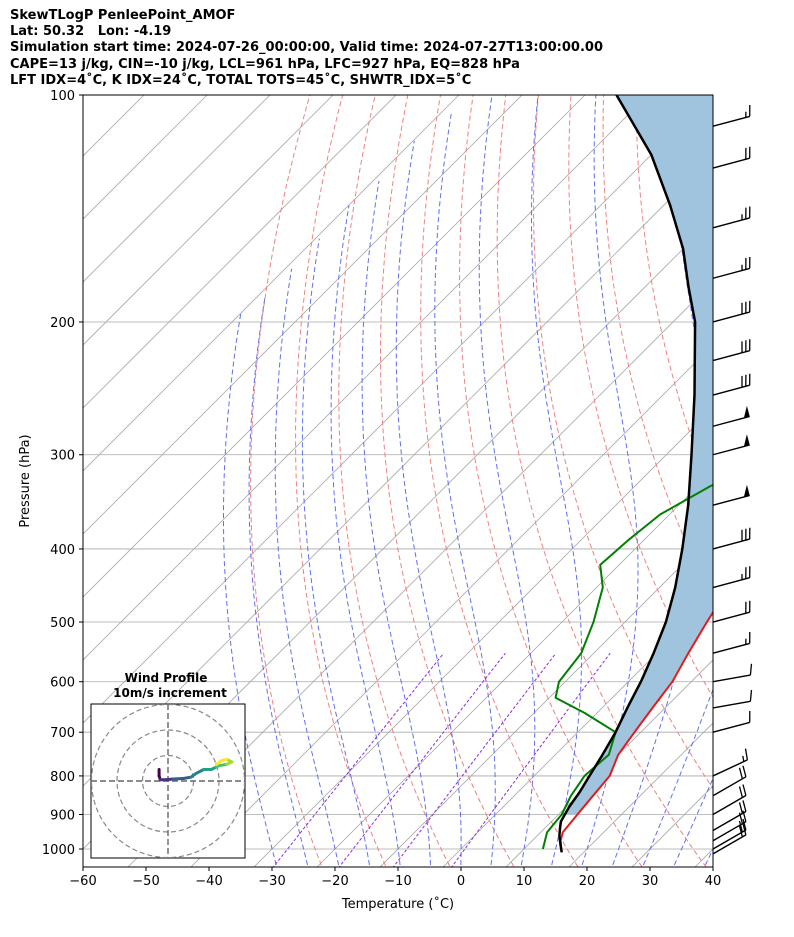  I want to click on hodograph-subtitle: 10m/s increment, so click(170, 693).